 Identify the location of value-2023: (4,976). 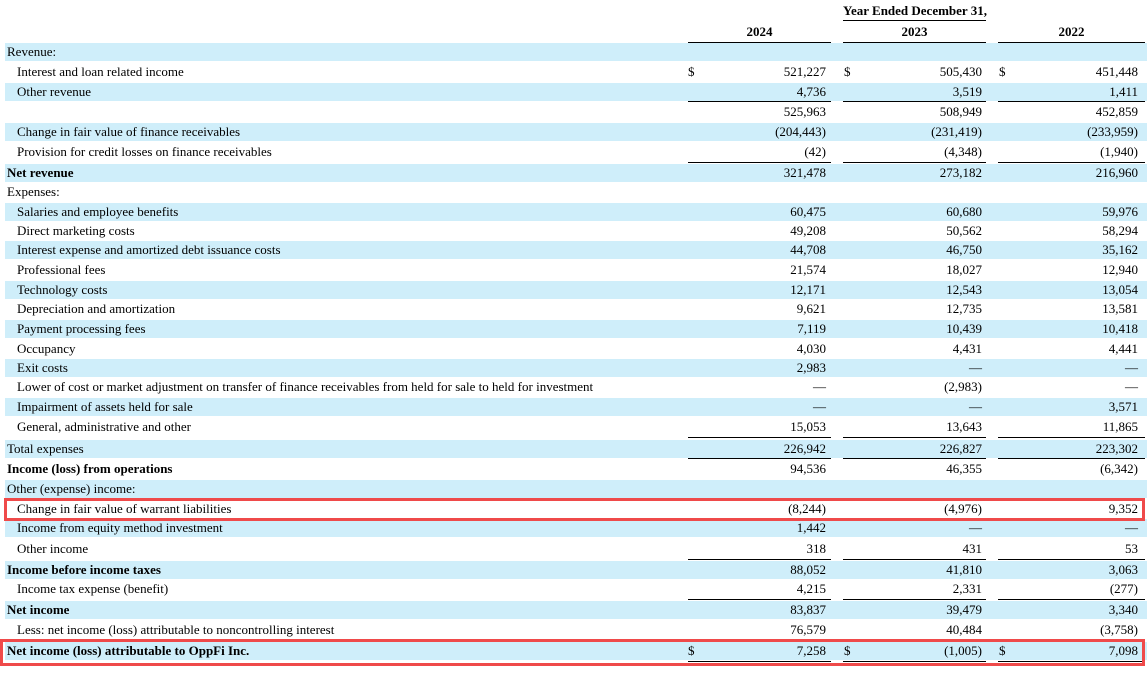
(963, 508).